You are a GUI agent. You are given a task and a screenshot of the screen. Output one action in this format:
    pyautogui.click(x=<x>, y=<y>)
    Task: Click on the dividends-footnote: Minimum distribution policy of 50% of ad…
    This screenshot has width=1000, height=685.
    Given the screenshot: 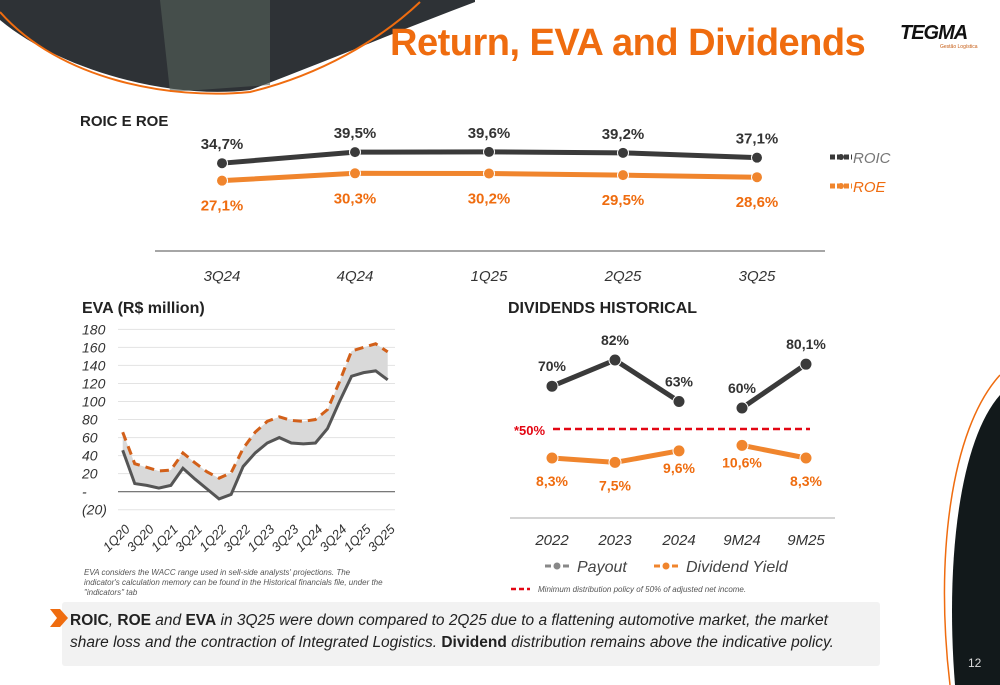 What is the action you would take?
    pyautogui.click(x=642, y=589)
    